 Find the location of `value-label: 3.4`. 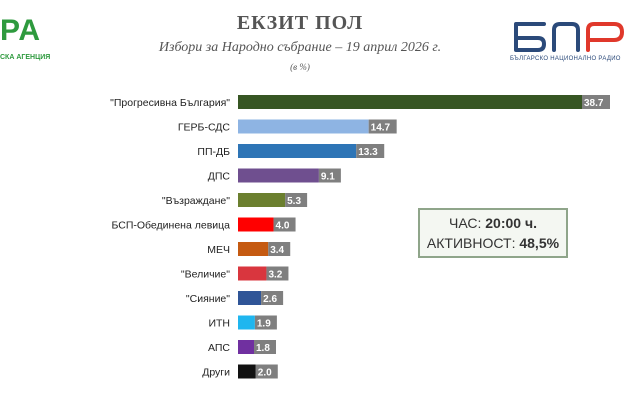

value-label: 3.4 is located at coordinates (277, 250).